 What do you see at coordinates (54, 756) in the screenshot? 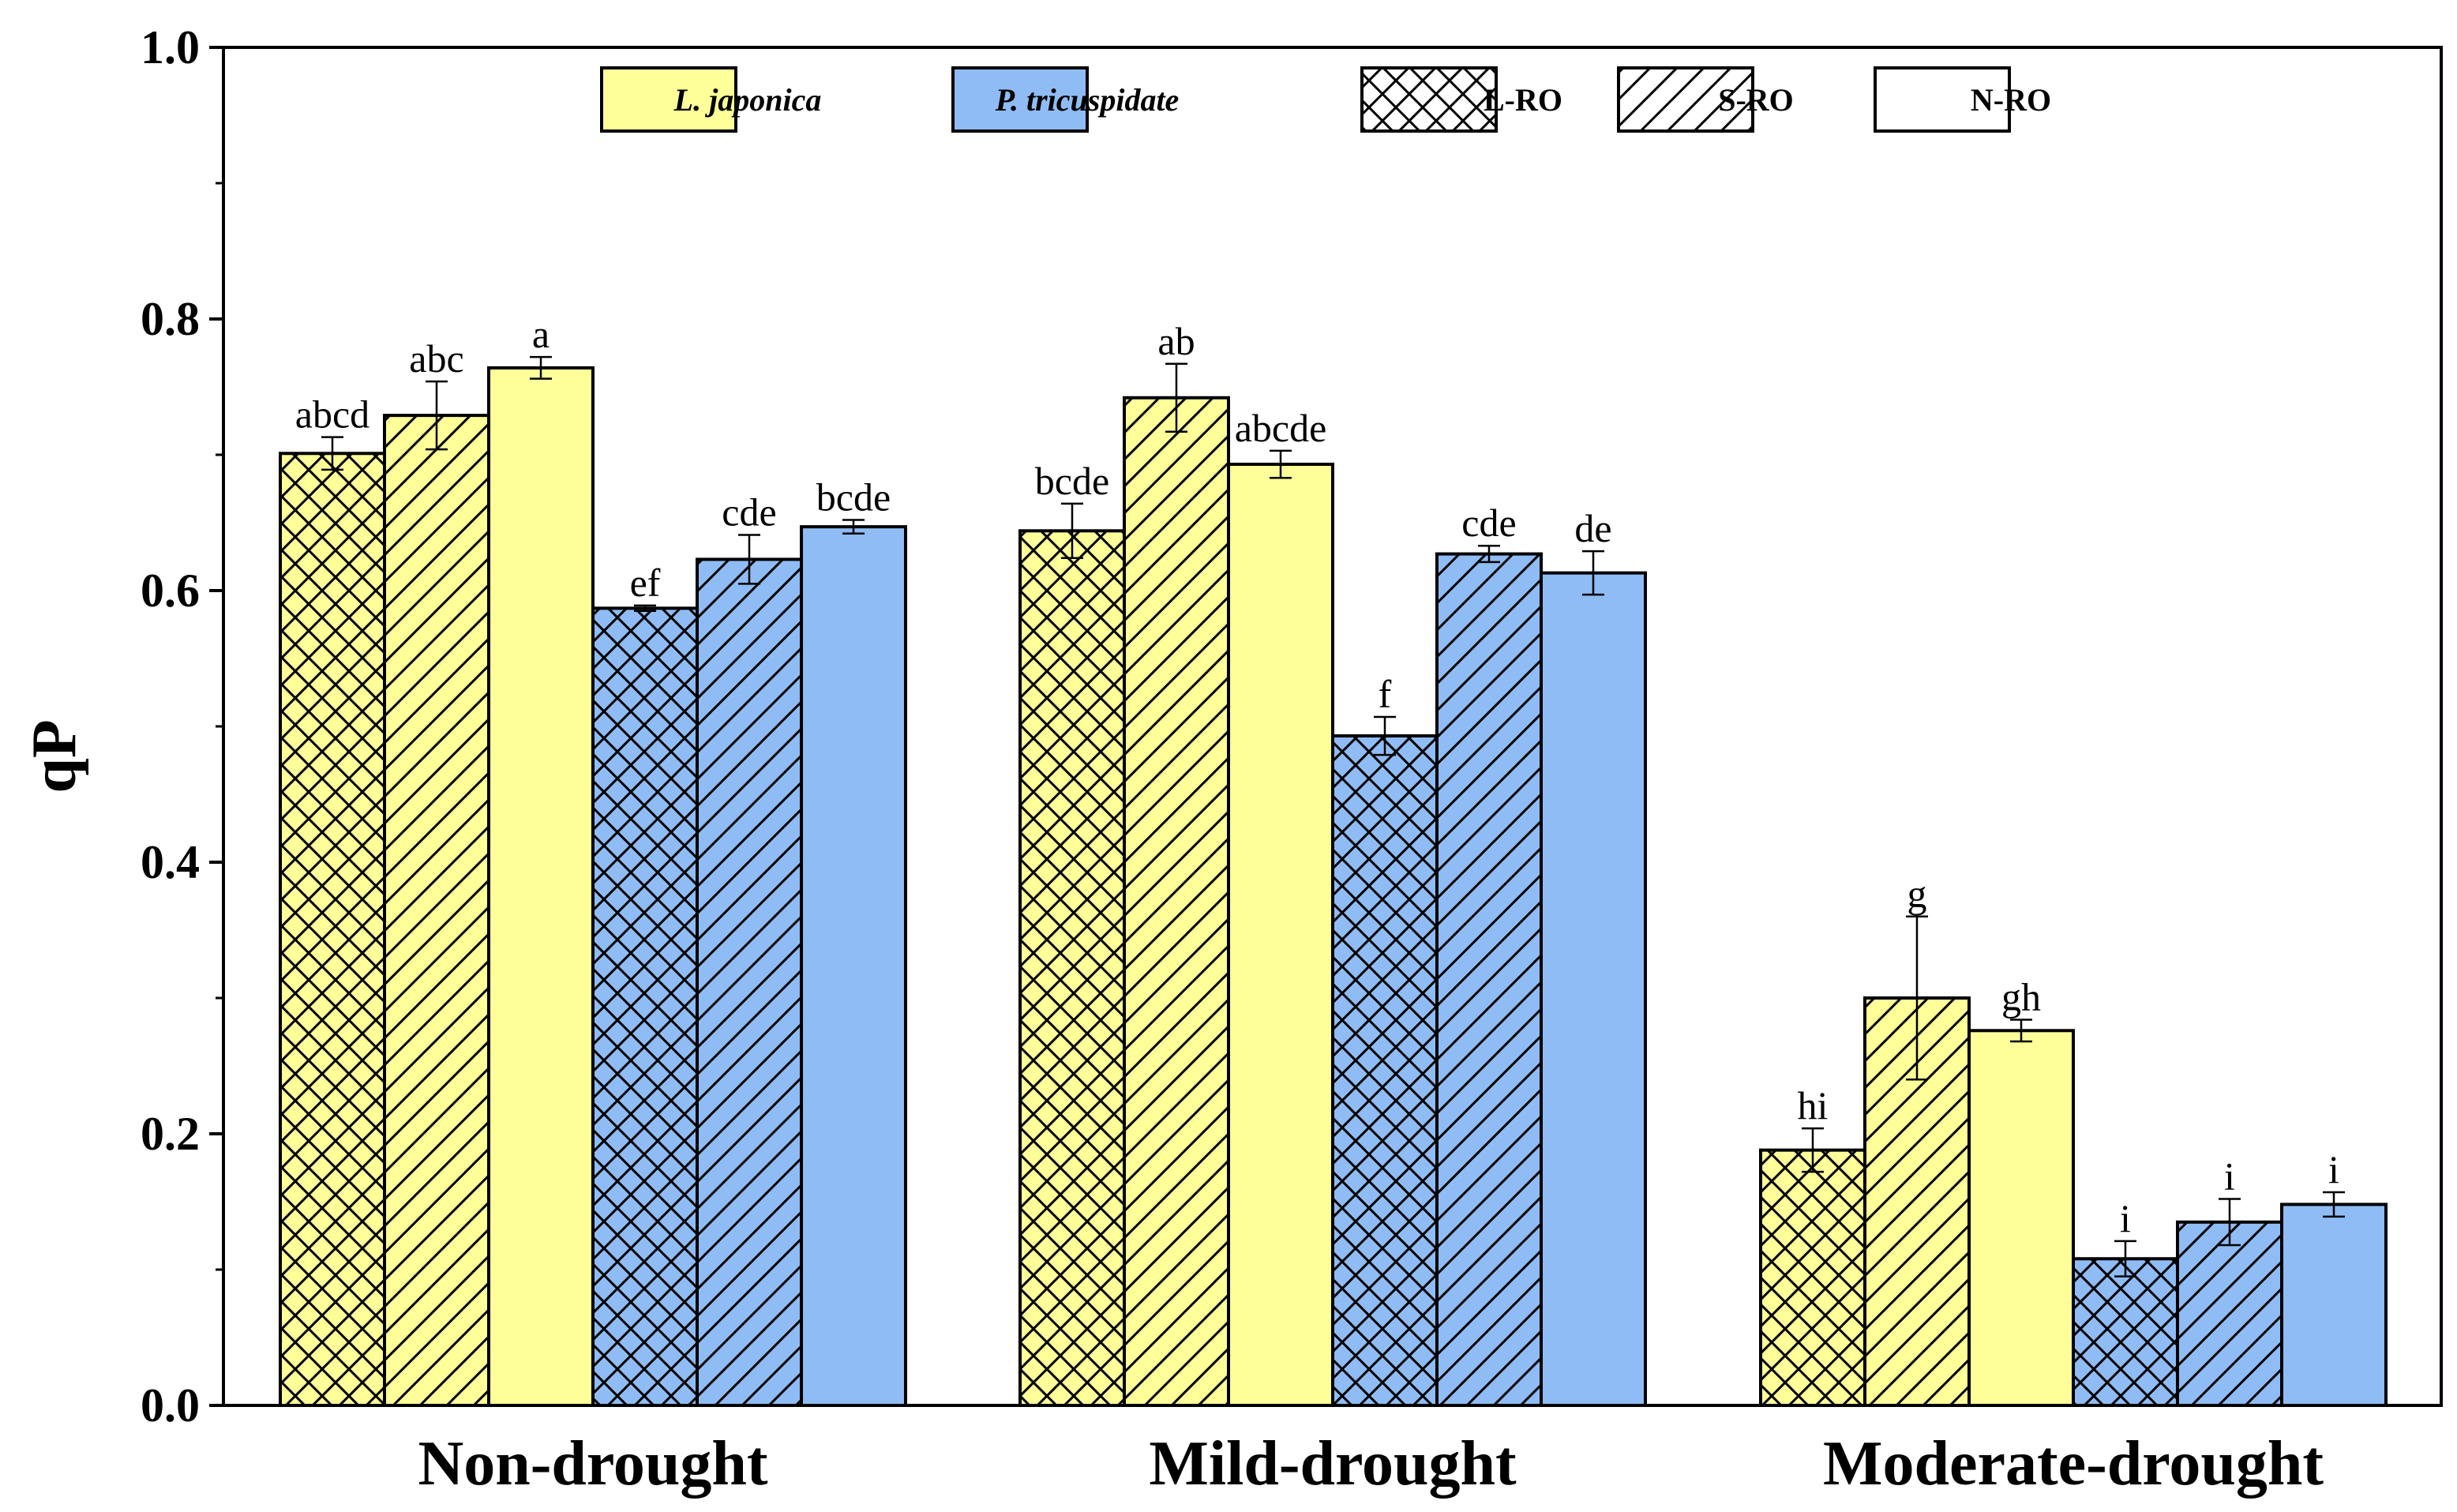
I see `y-axis-label: qP` at bounding box center [54, 756].